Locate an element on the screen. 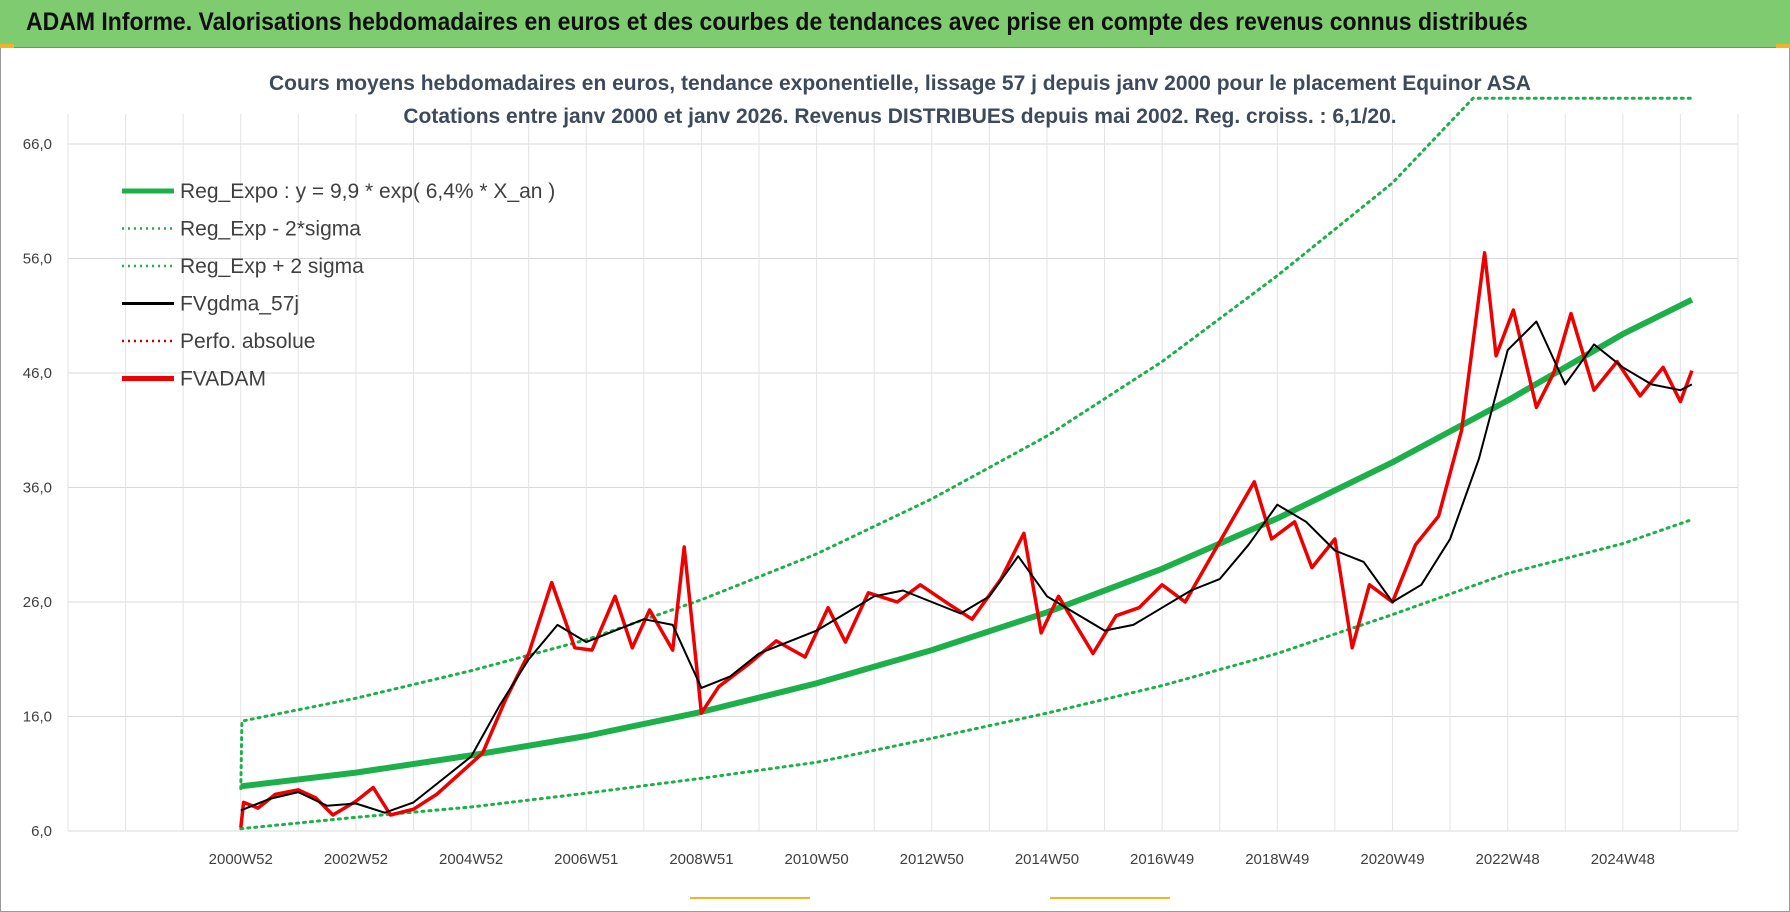 This screenshot has width=1790, height=912. x-tick-label: 2024W48 is located at coordinates (1623, 859).